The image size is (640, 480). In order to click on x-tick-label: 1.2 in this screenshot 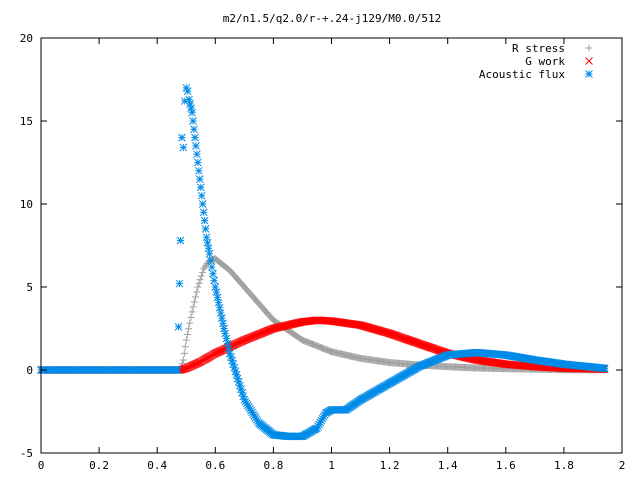, I will do `click(390, 465)`.